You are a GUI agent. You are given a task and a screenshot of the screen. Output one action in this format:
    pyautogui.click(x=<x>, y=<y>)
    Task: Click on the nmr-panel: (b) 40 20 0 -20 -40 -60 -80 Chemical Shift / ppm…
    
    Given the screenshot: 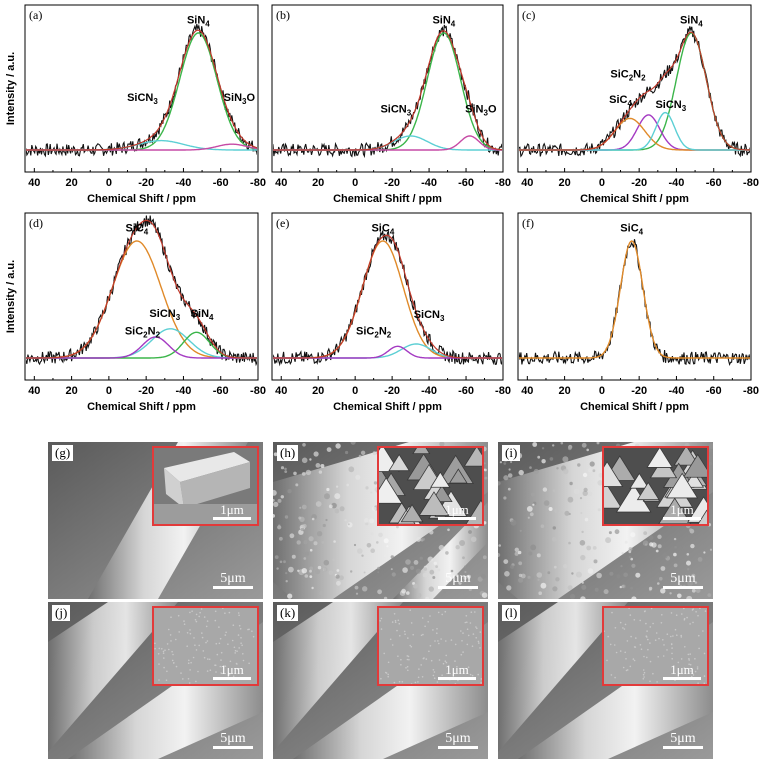 What is the action you would take?
    pyautogui.click(x=391, y=104)
    